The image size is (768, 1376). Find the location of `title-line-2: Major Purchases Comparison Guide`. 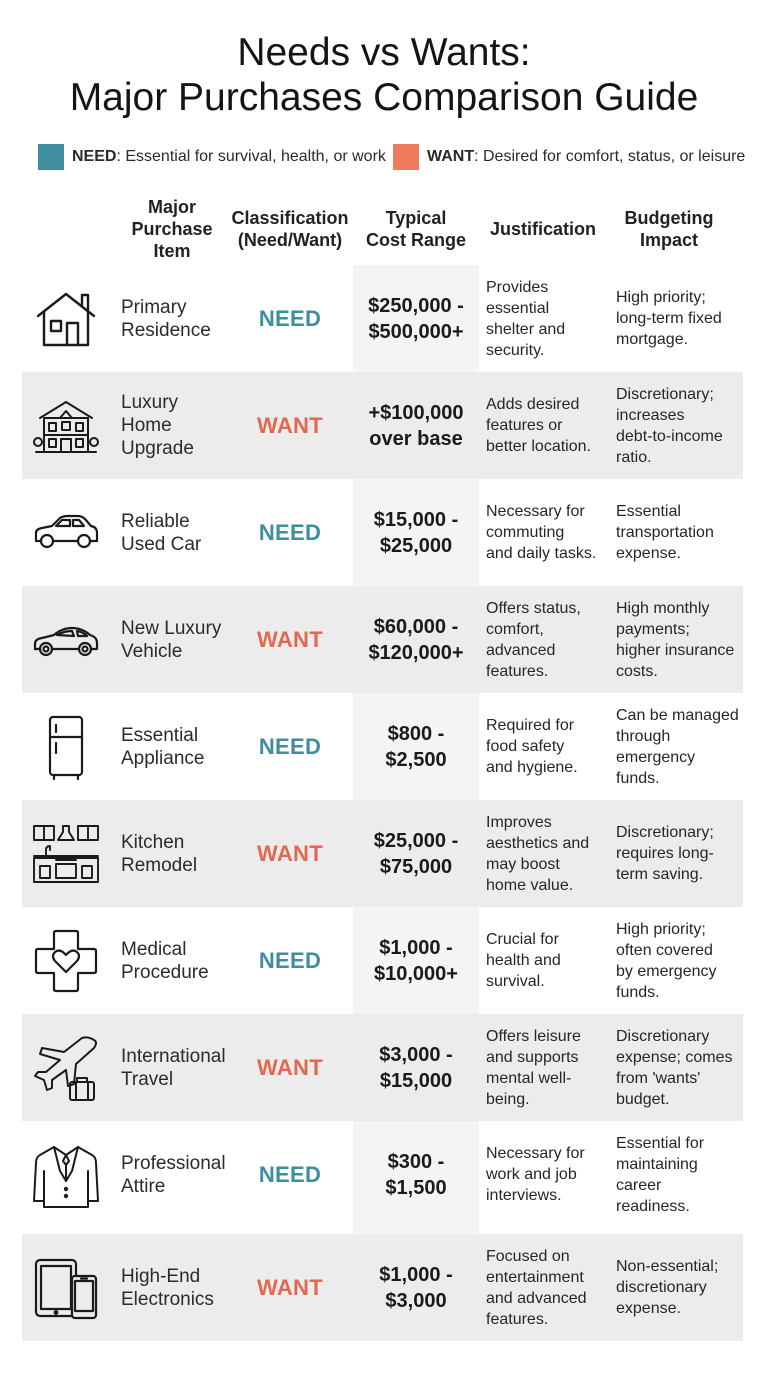

title-line-2: Major Purchases Comparison Guide is located at coordinates (384, 97).